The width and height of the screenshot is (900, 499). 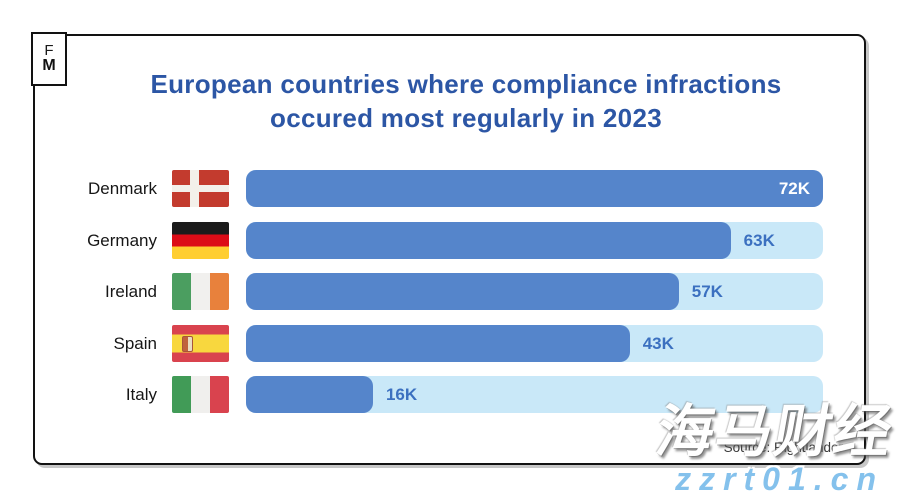 What do you see at coordinates (141, 394) in the screenshot?
I see `country-label: Italy` at bounding box center [141, 394].